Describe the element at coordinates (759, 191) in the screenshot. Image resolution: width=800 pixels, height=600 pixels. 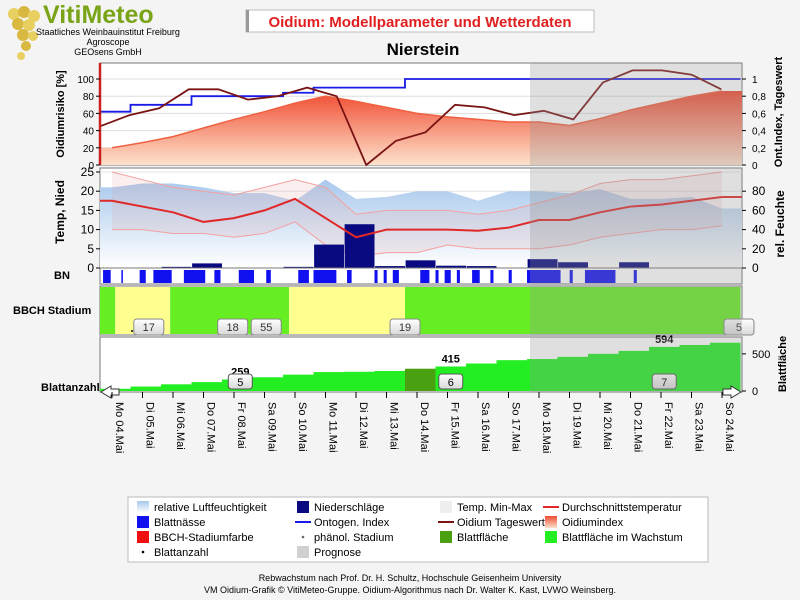
I see `tick-humidity: 80` at that location.